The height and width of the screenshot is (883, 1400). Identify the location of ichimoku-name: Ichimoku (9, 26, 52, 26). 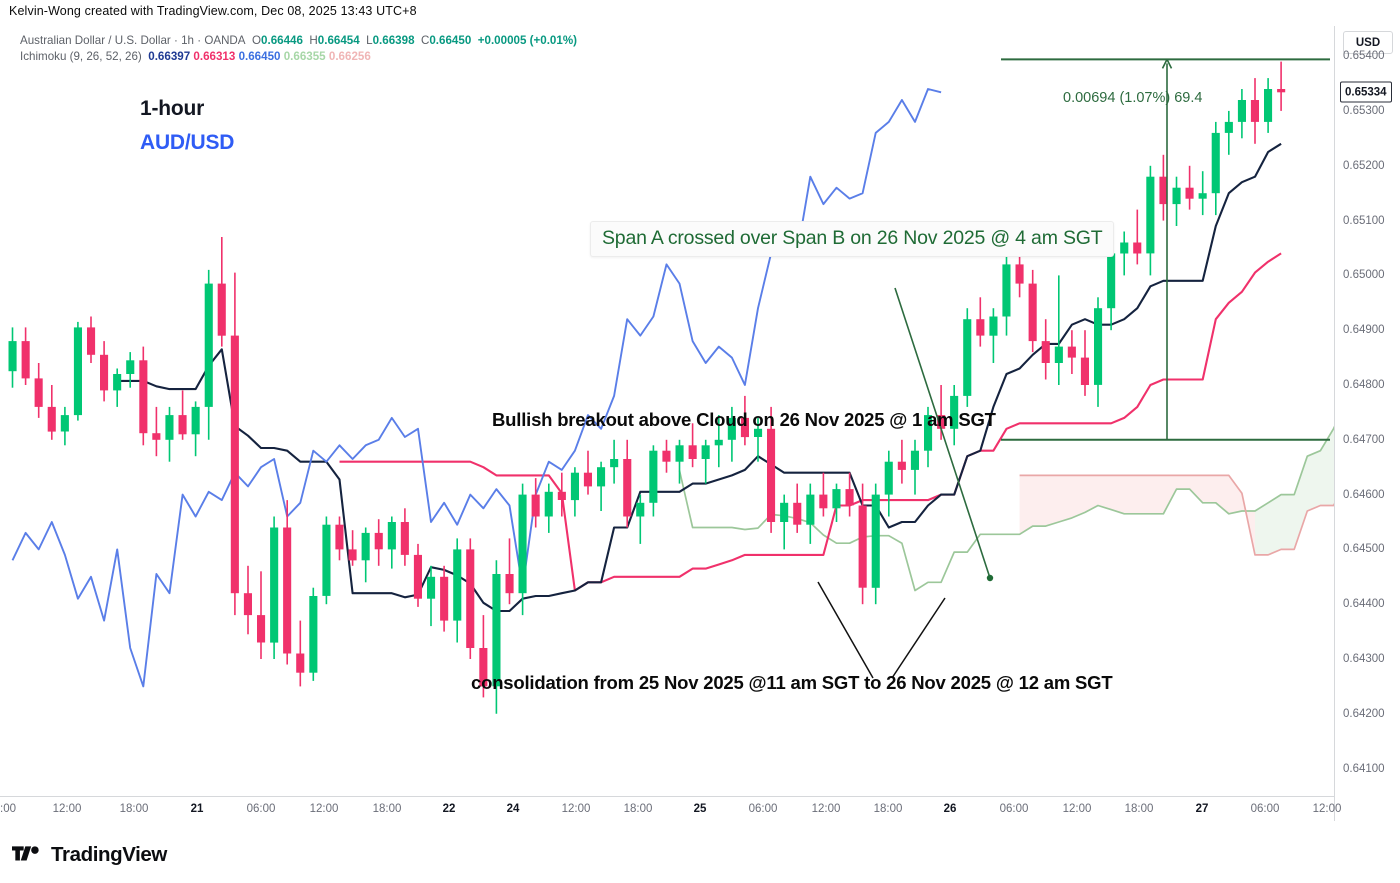
(81, 56).